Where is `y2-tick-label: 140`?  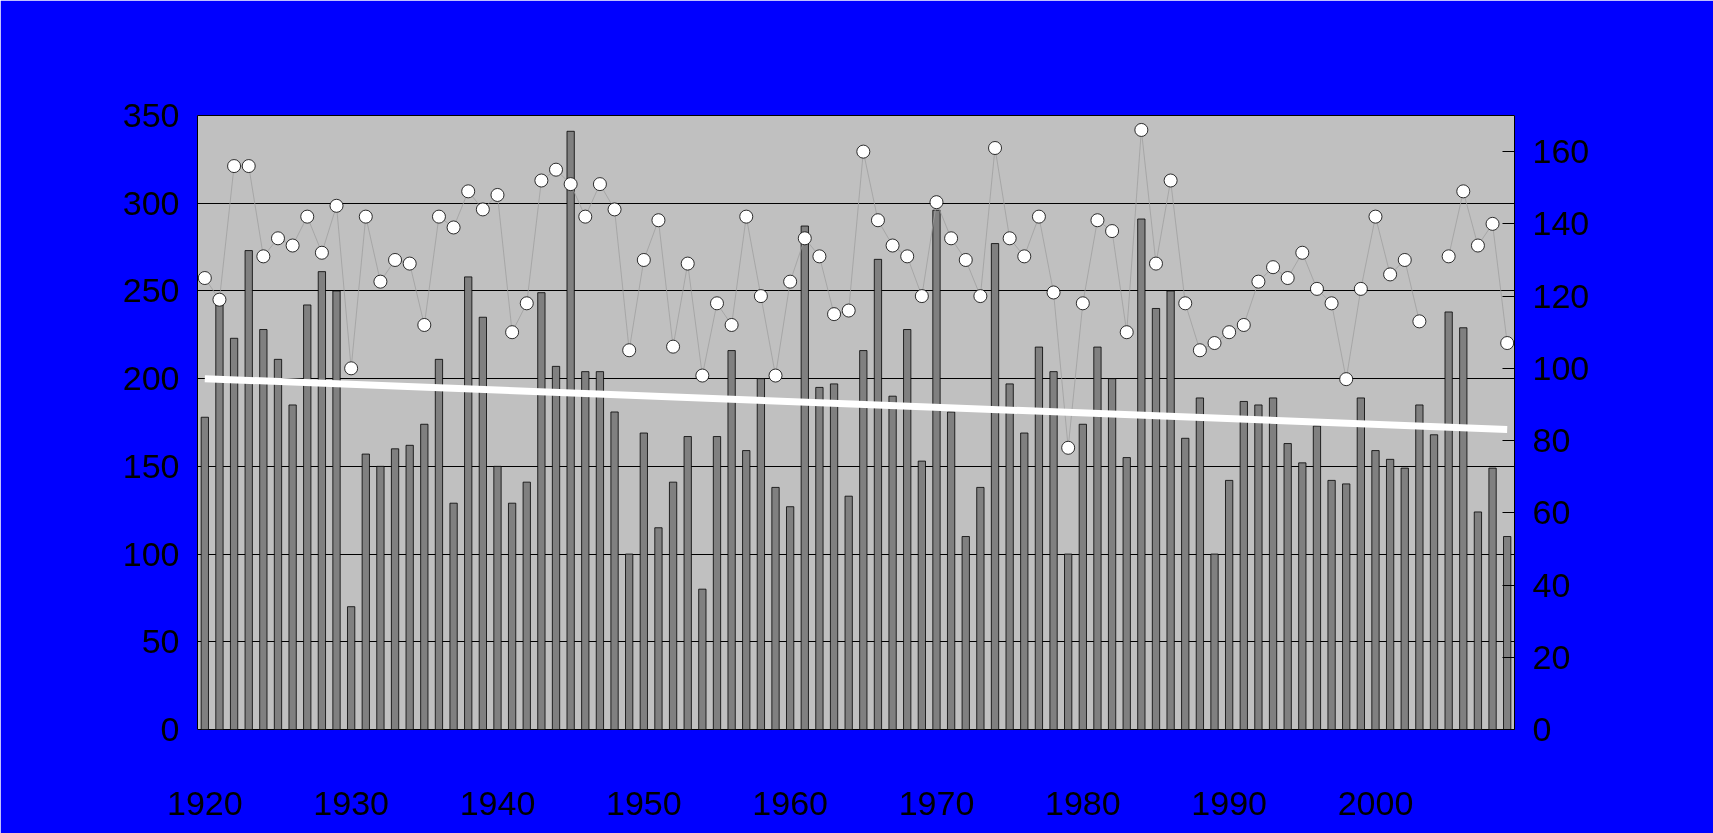 y2-tick-label: 140 is located at coordinates (1561, 223).